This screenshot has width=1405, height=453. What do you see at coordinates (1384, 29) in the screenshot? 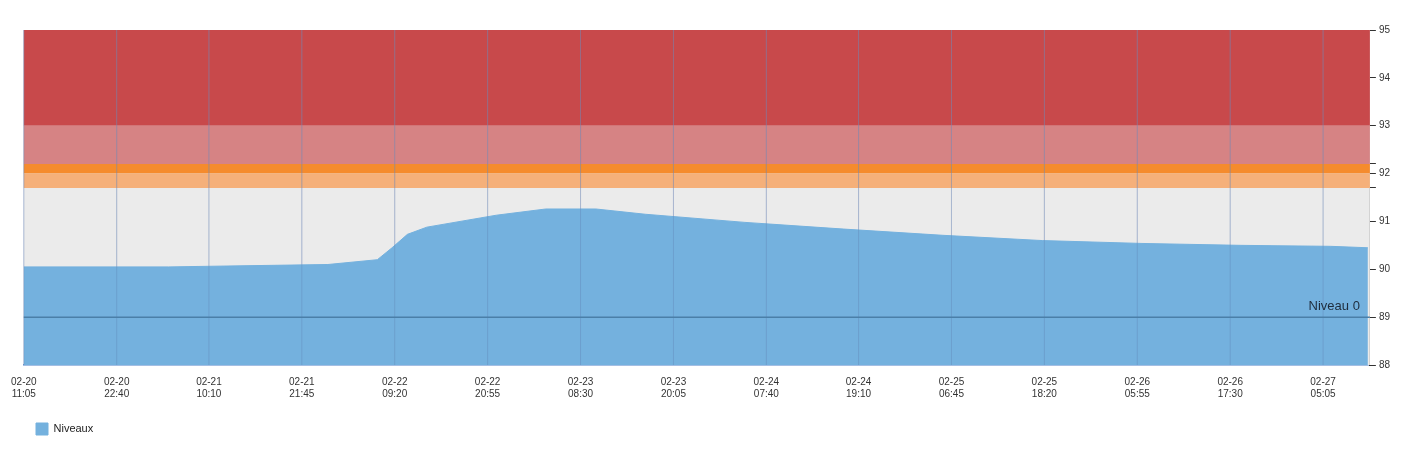
I see `y-tick-label: 95` at bounding box center [1384, 29].